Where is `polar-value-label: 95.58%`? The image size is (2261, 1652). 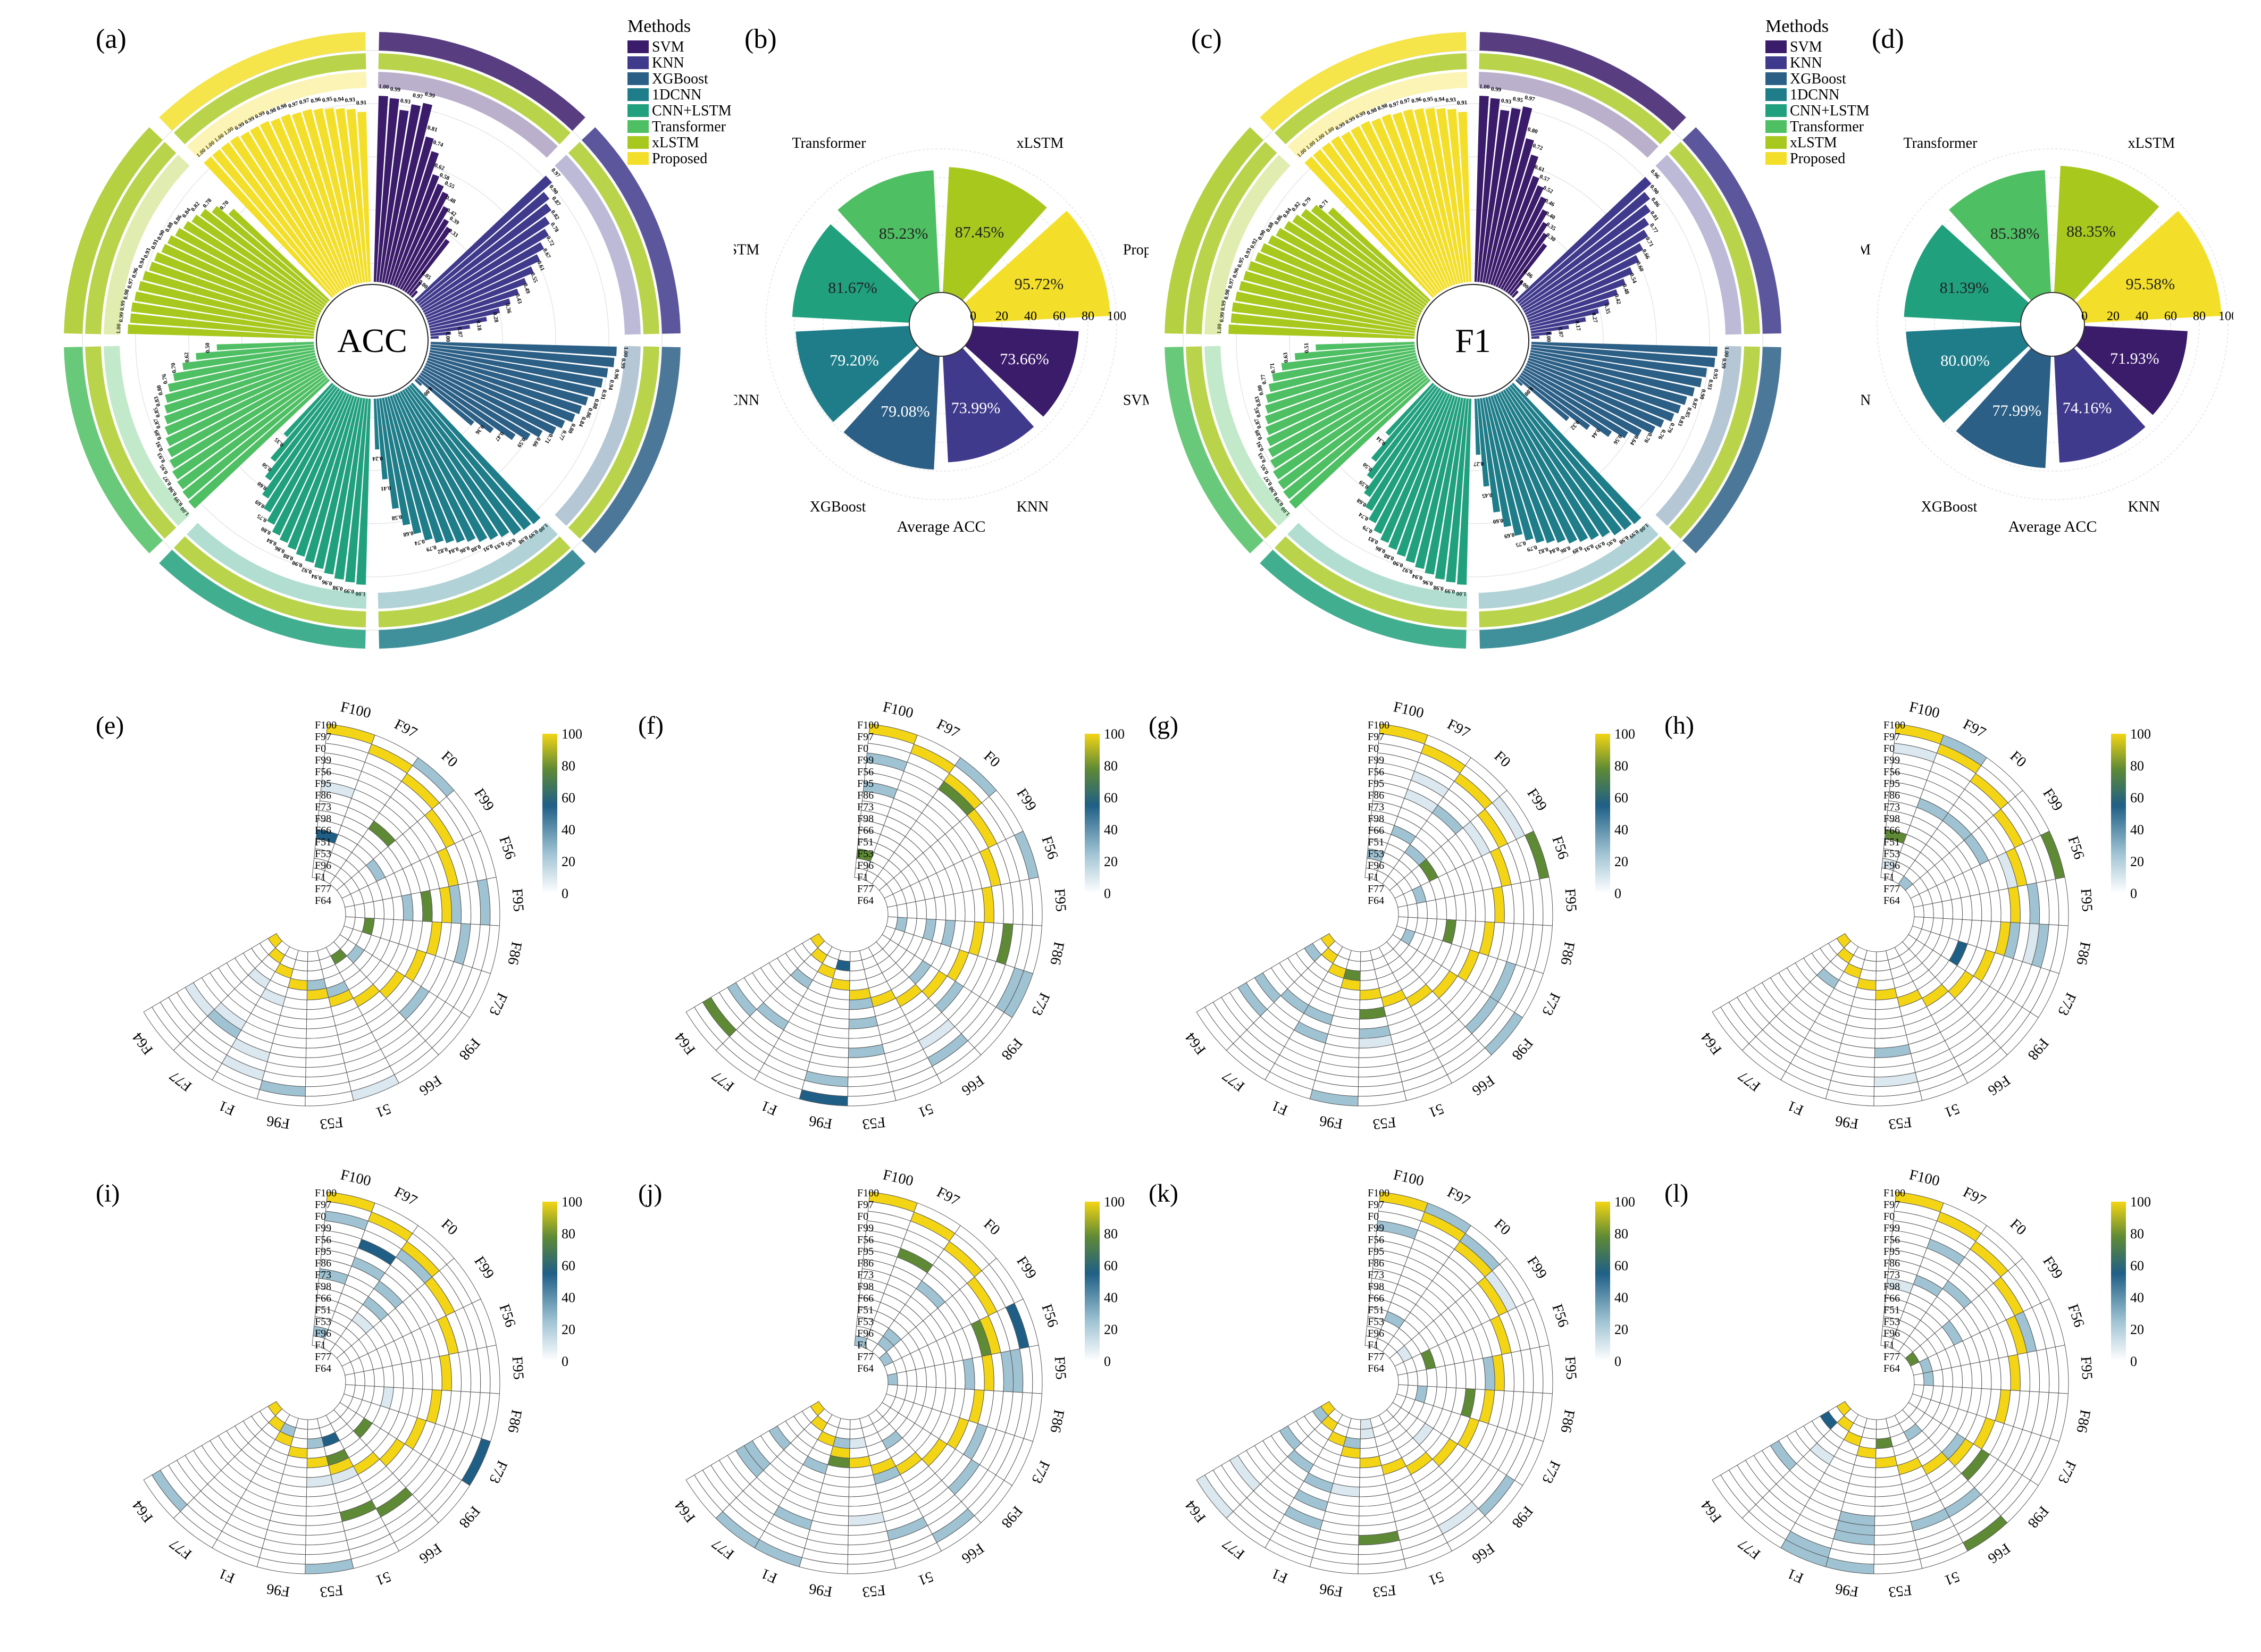
polar-value-label: 95.58% is located at coordinates (2150, 284).